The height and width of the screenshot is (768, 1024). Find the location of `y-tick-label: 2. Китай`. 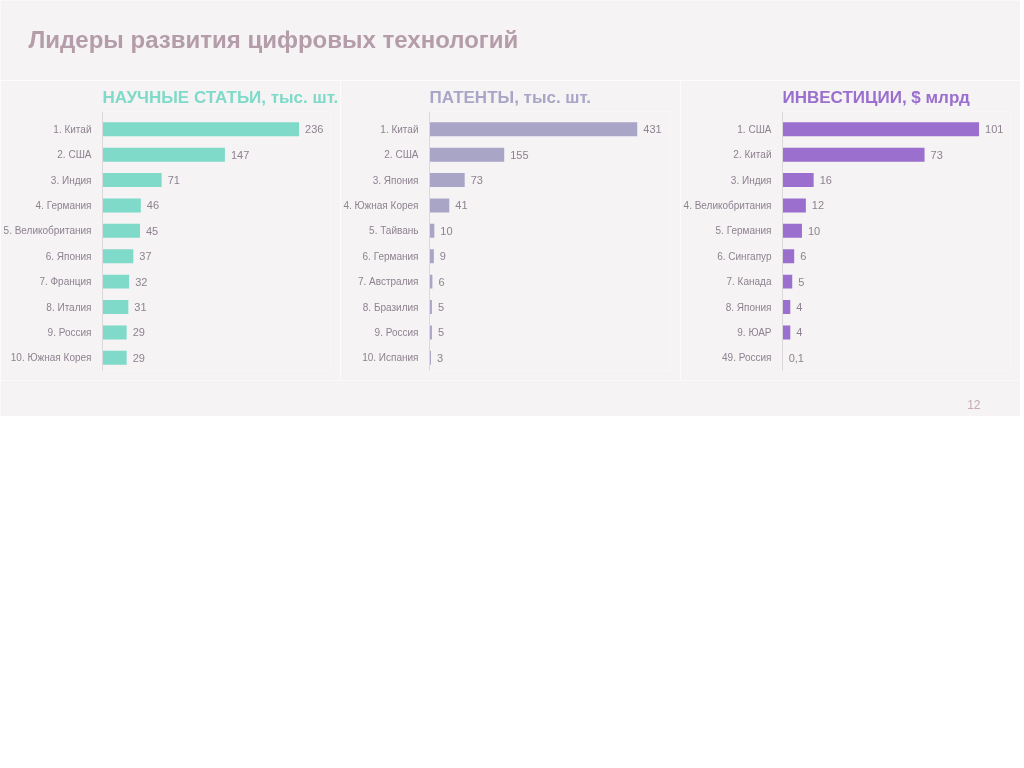

y-tick-label: 2. Китай is located at coordinates (752, 155).